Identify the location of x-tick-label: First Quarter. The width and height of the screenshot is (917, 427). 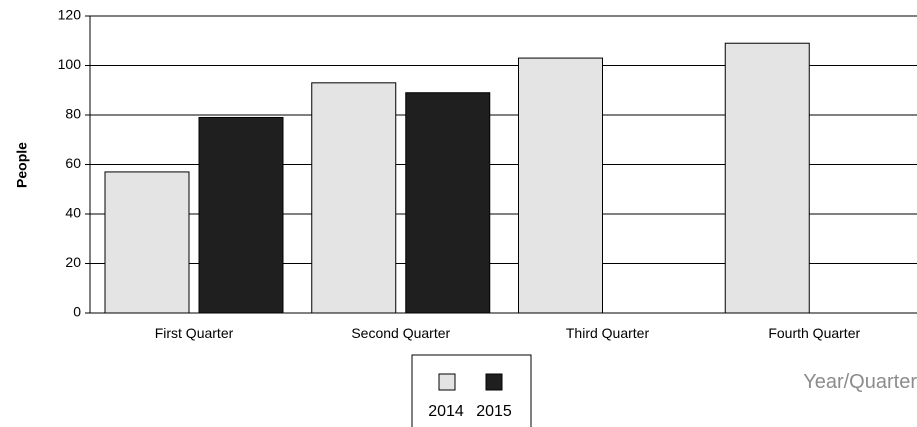
(194, 333).